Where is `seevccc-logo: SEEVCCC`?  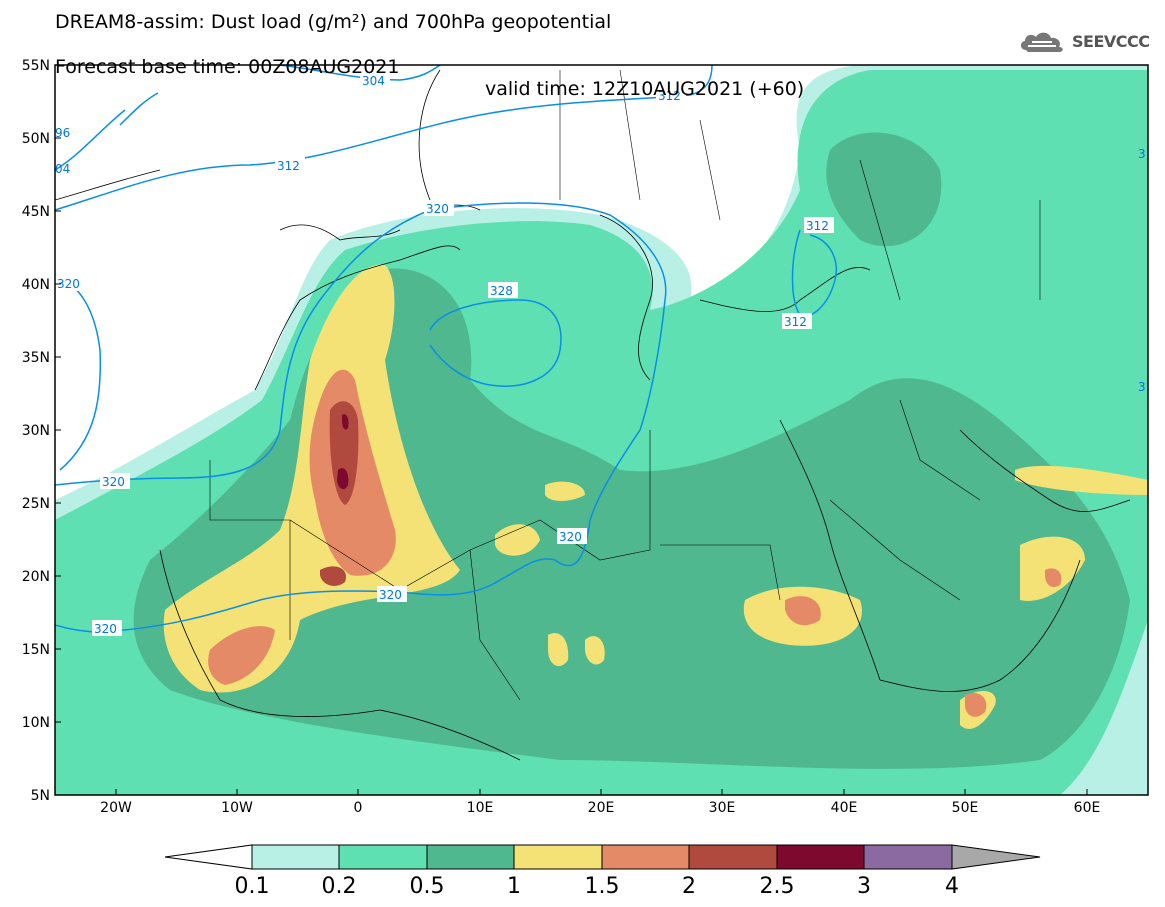 seevccc-logo: SEEVCCC is located at coordinates (1084, 41).